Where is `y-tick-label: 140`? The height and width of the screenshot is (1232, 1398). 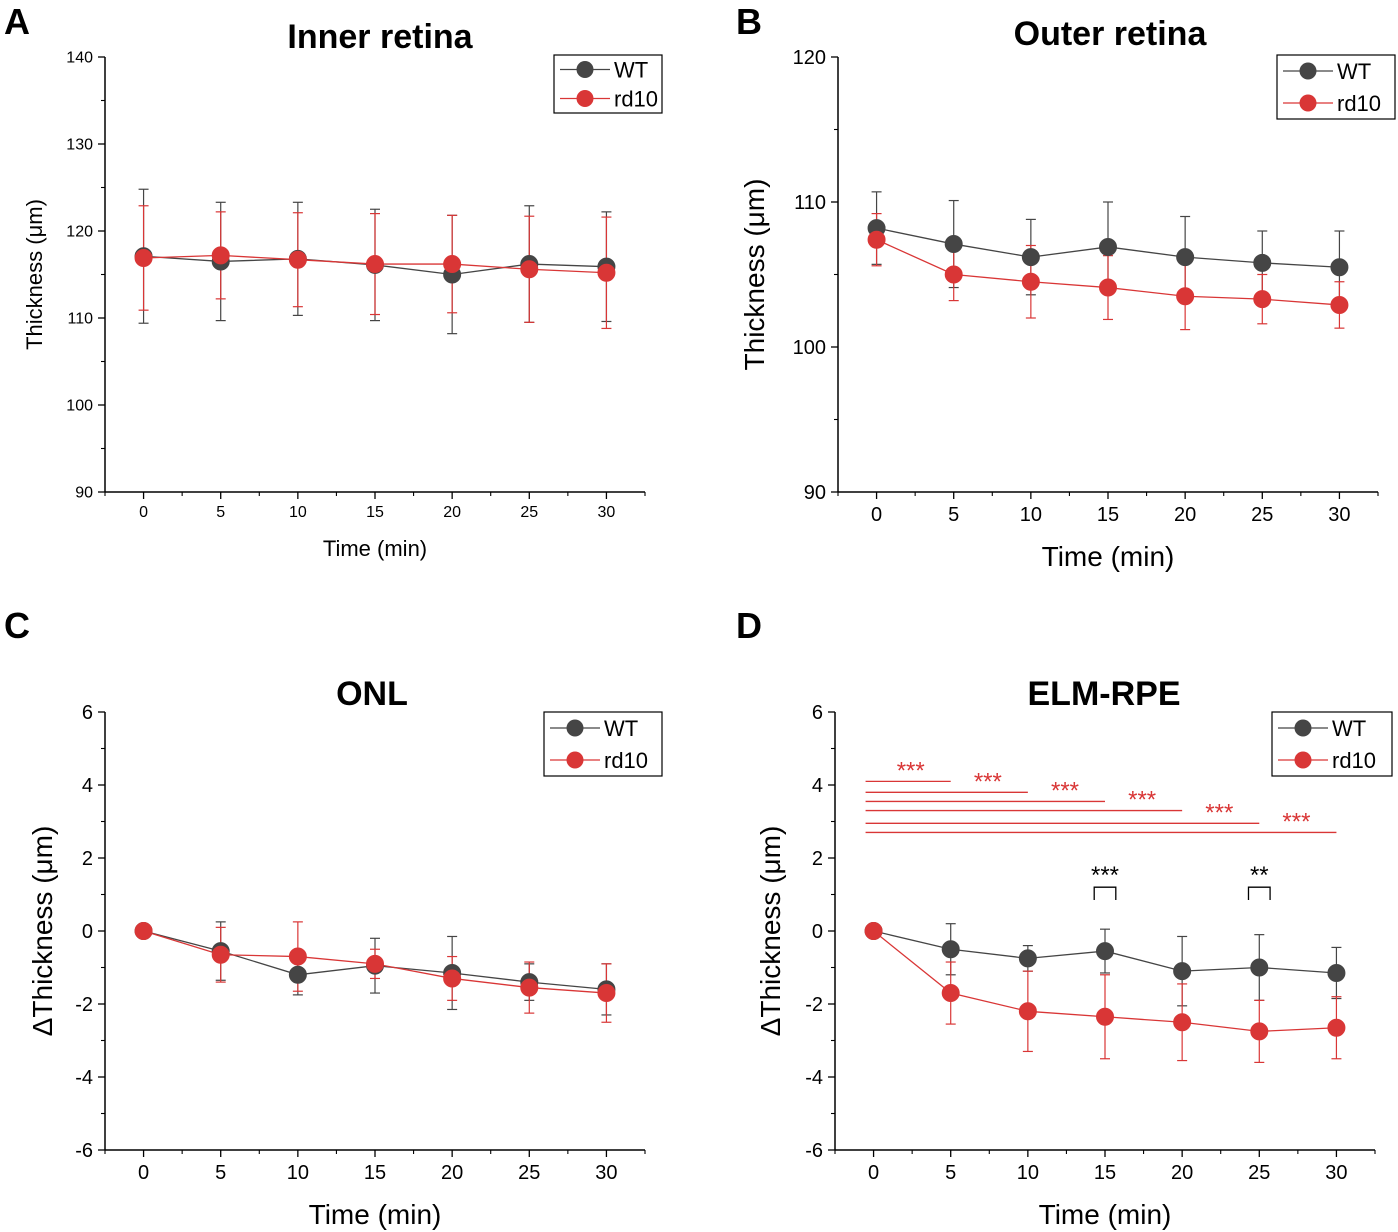 y-tick-label: 140 is located at coordinates (79, 58).